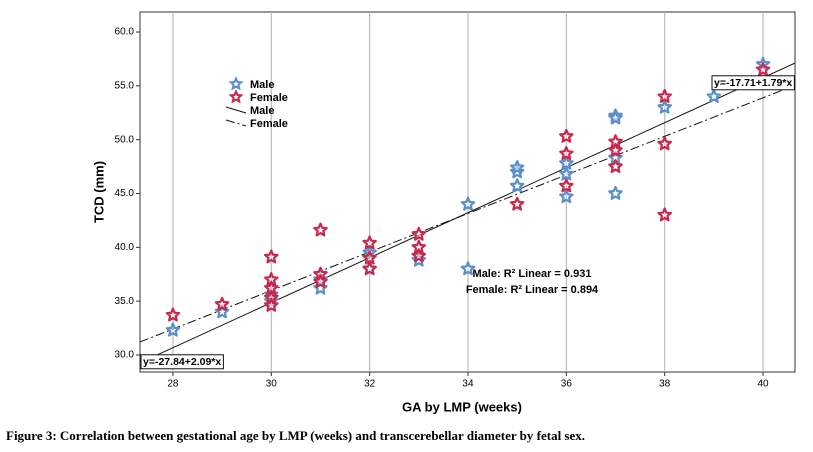 The height and width of the screenshot is (452, 813). I want to click on y-tick-label: 40.0, so click(125, 247).